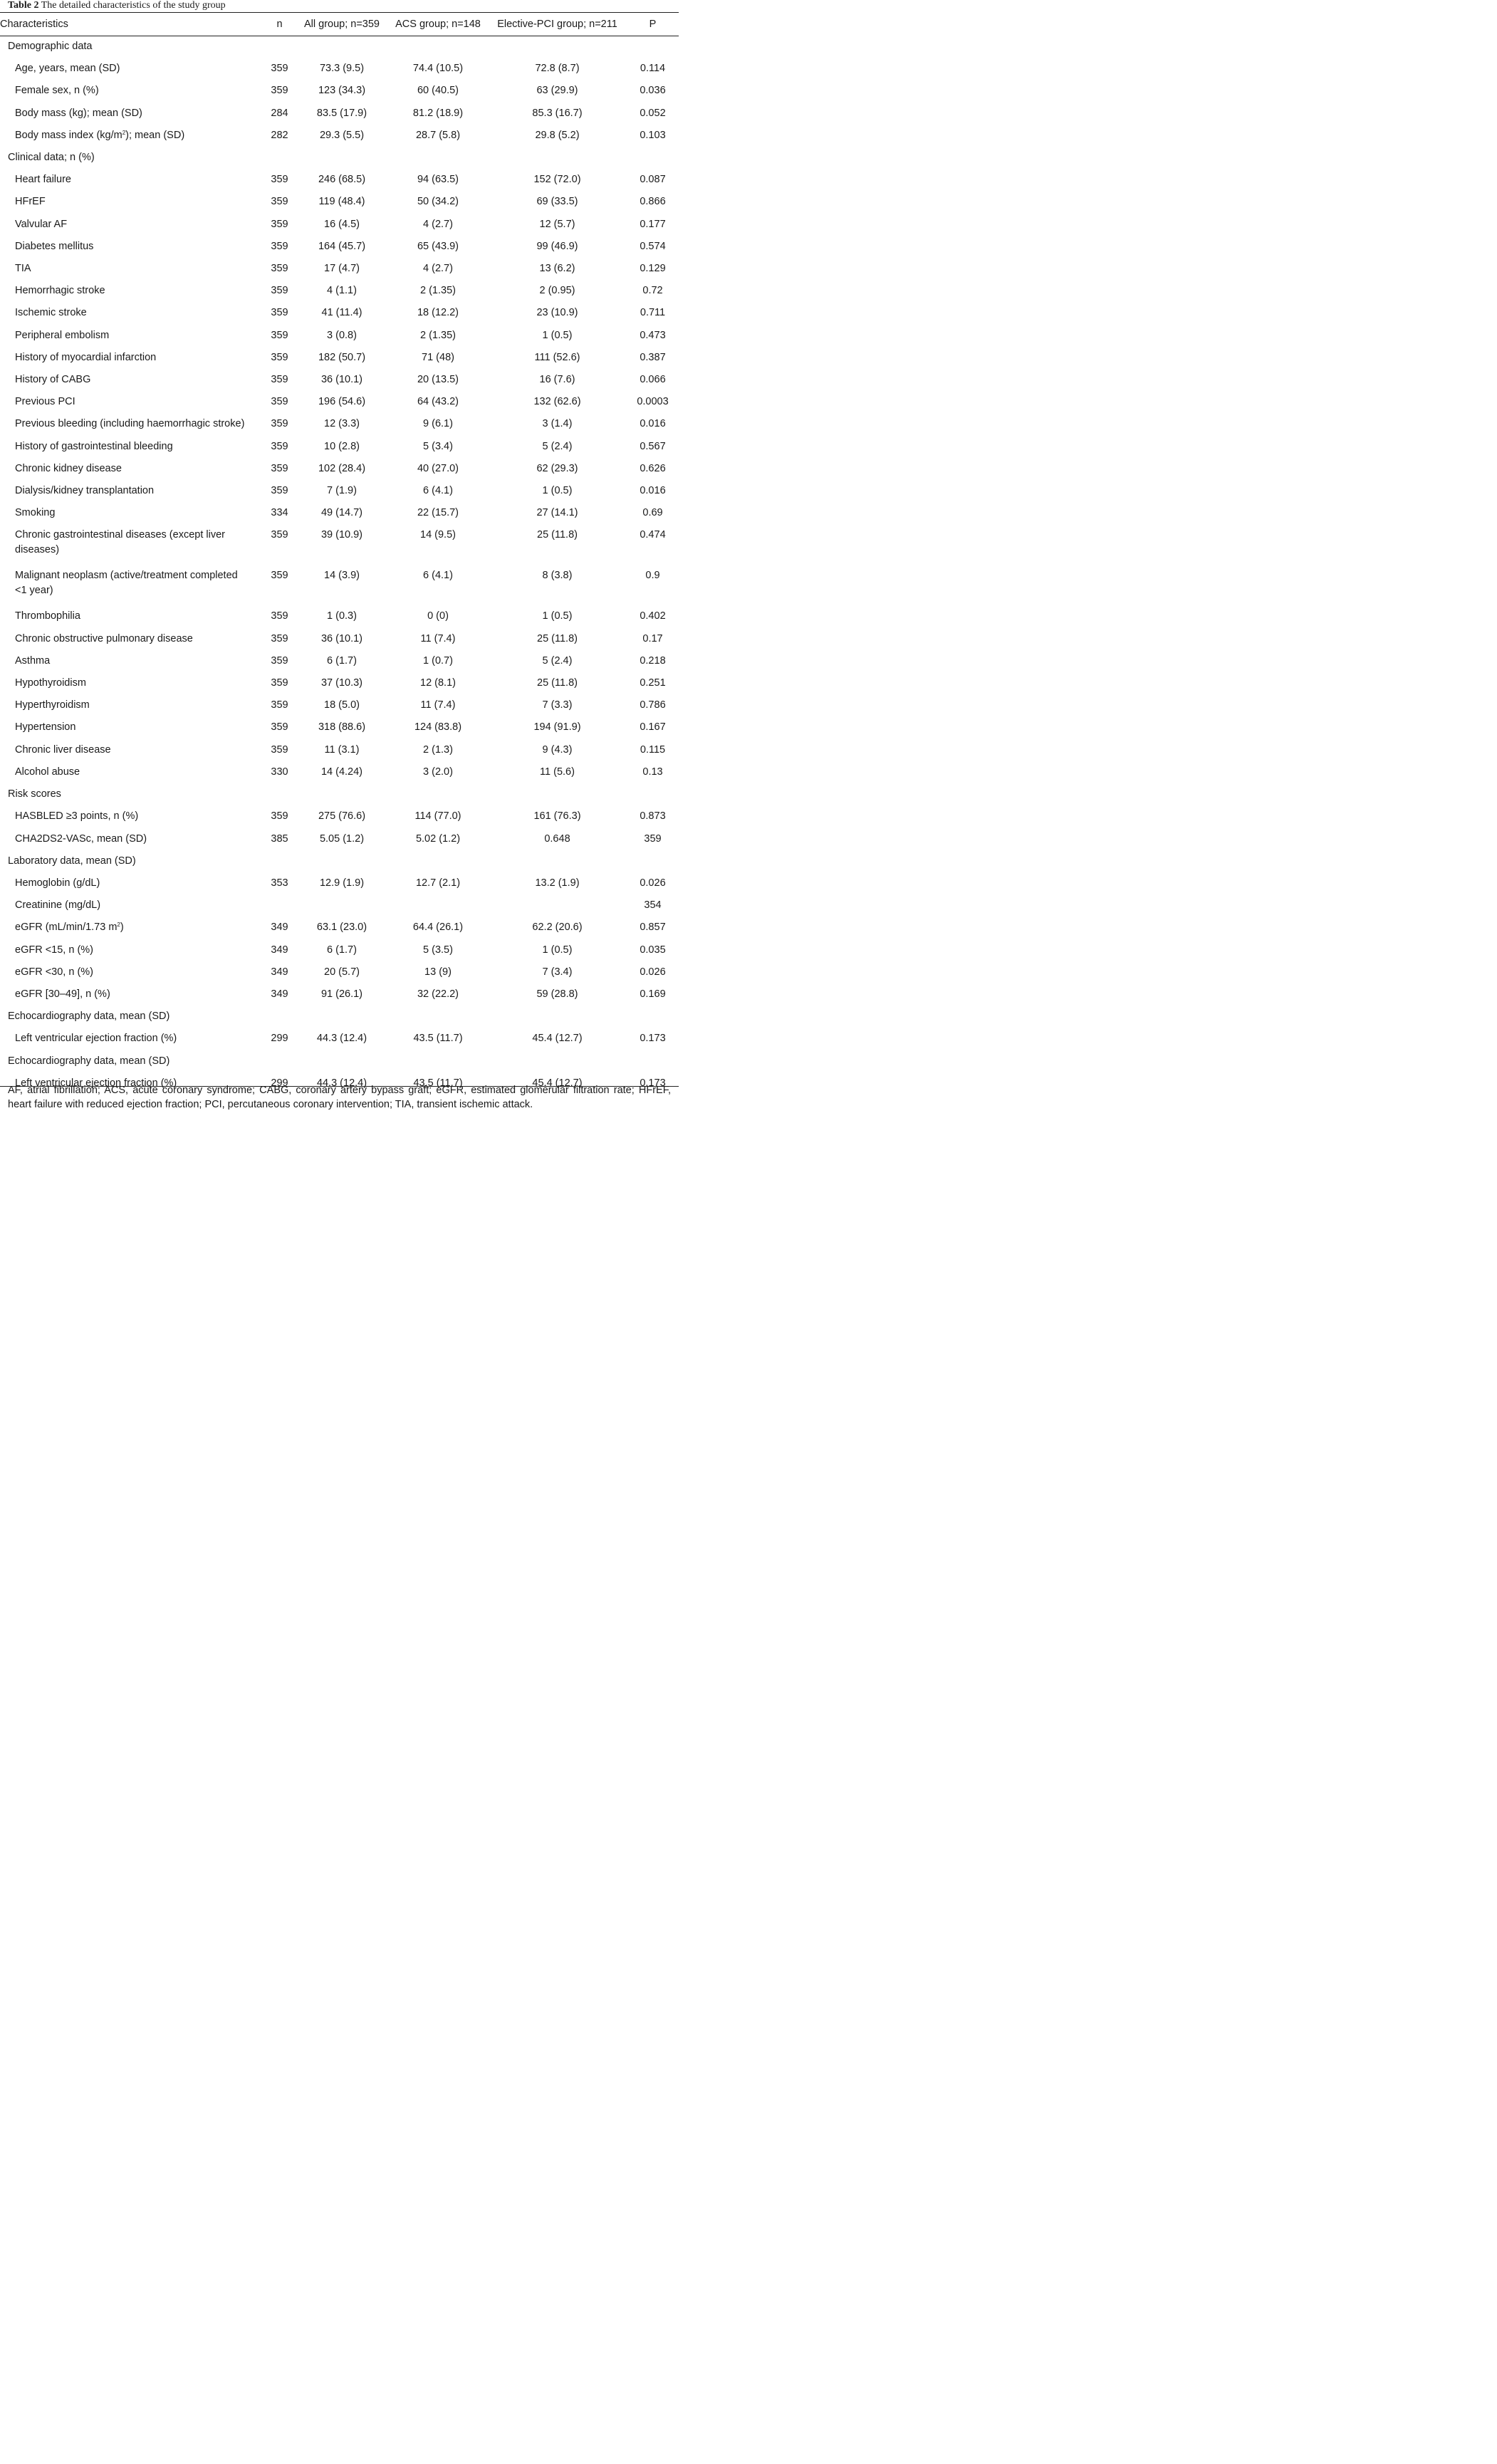 Image resolution: width=1497 pixels, height=2464 pixels. What do you see at coordinates (653, 816) in the screenshot?
I see `p-value-cell: 0.873` at bounding box center [653, 816].